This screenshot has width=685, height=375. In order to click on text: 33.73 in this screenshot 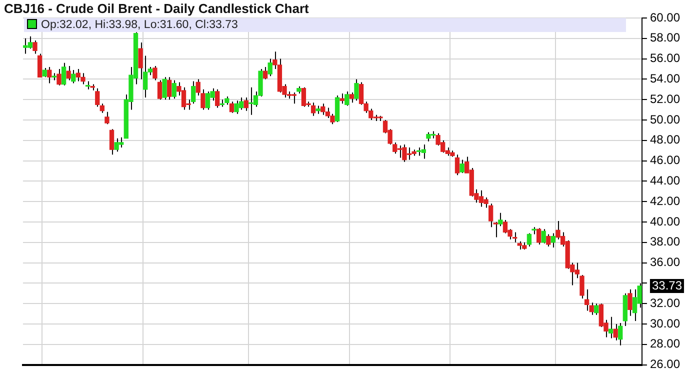, I will do `click(667, 285)`.